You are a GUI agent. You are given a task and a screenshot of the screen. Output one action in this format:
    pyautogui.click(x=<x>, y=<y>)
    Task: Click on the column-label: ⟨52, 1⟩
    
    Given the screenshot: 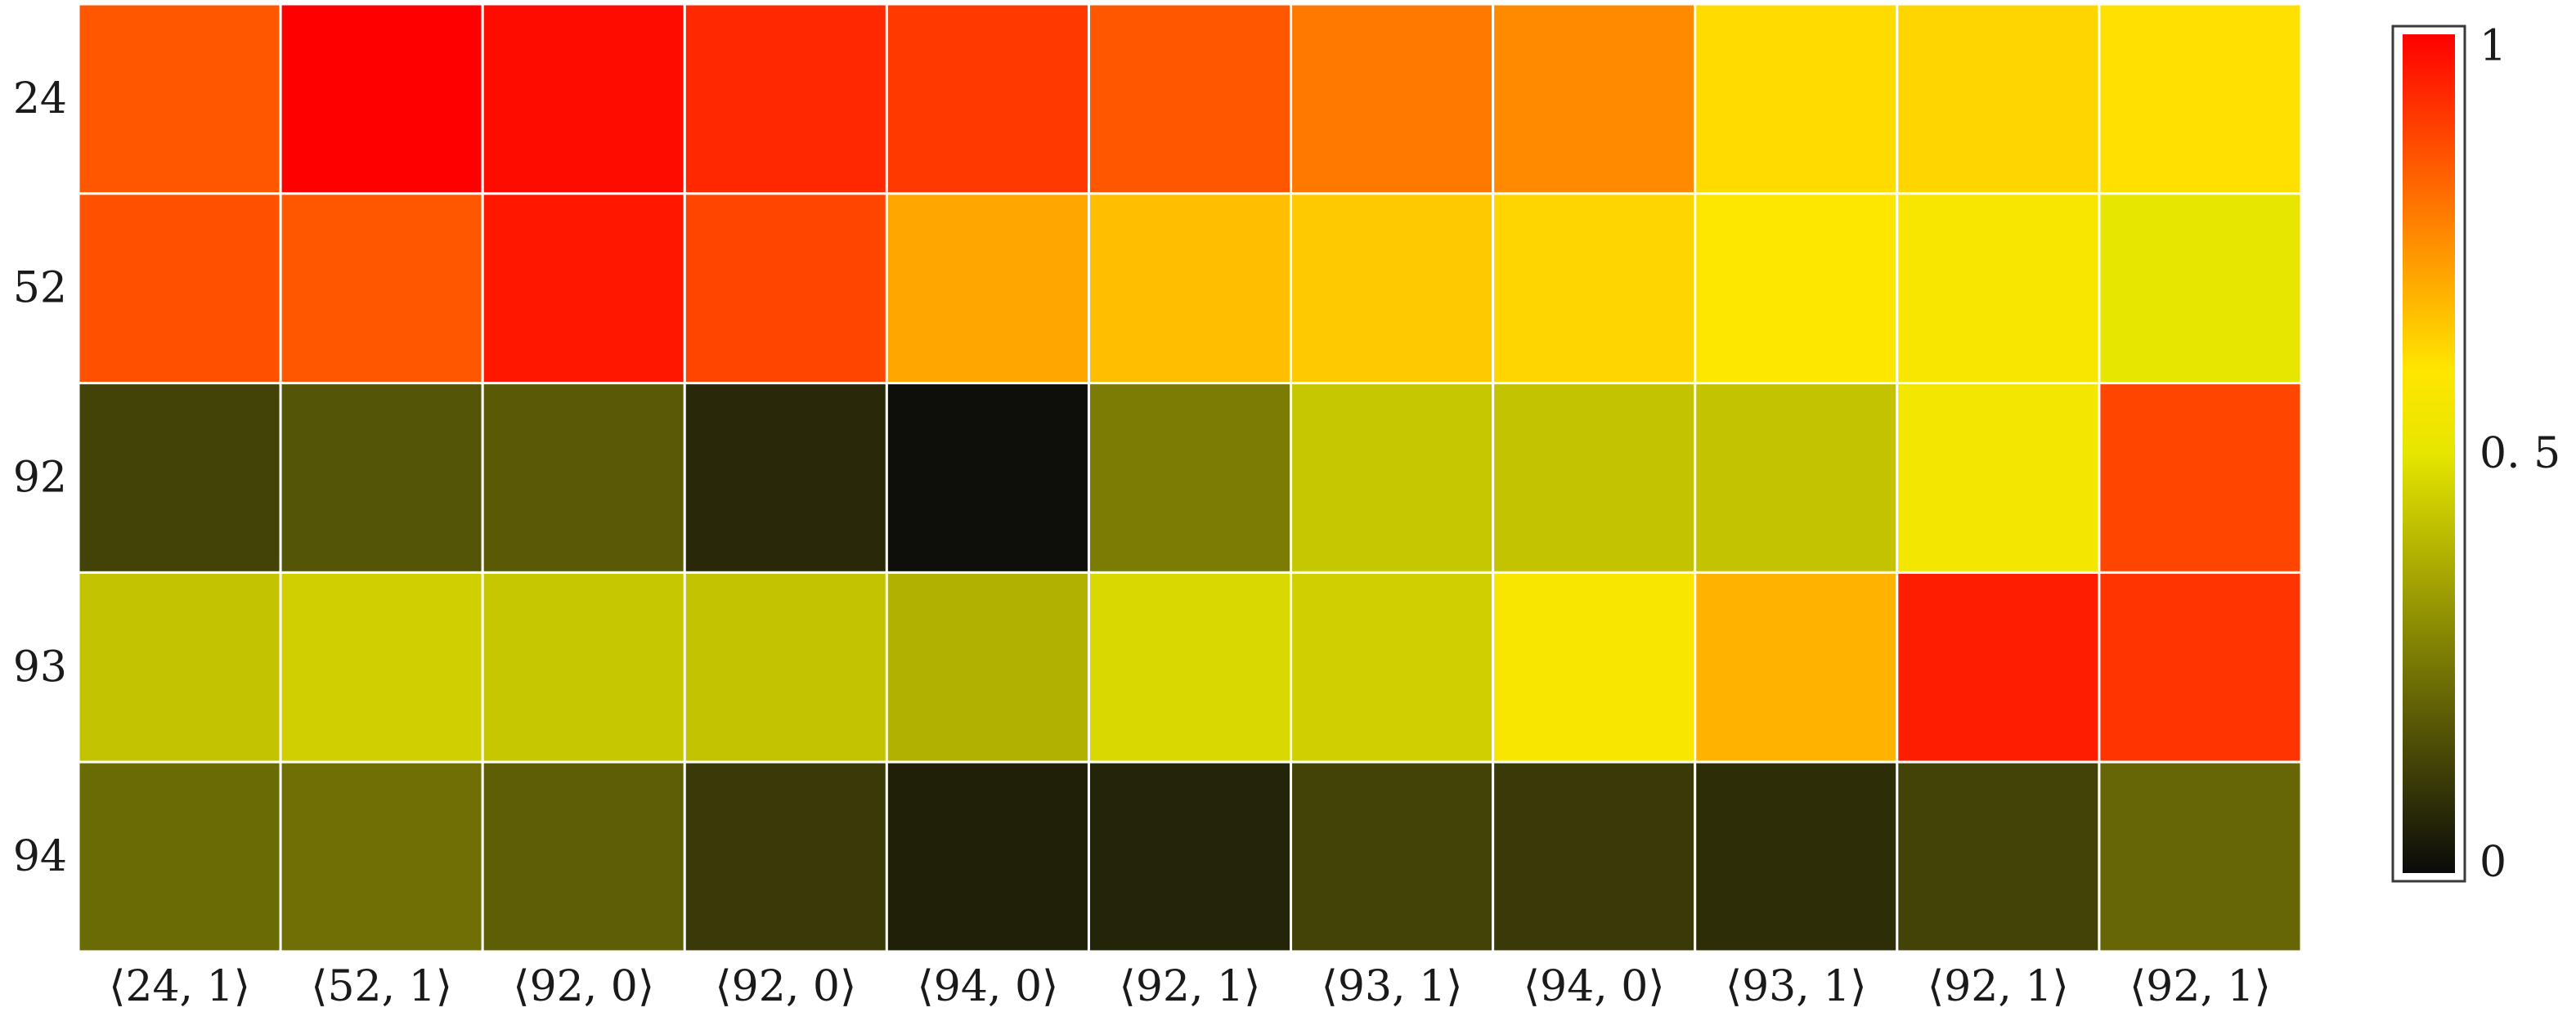 What is the action you would take?
    pyautogui.click(x=382, y=986)
    